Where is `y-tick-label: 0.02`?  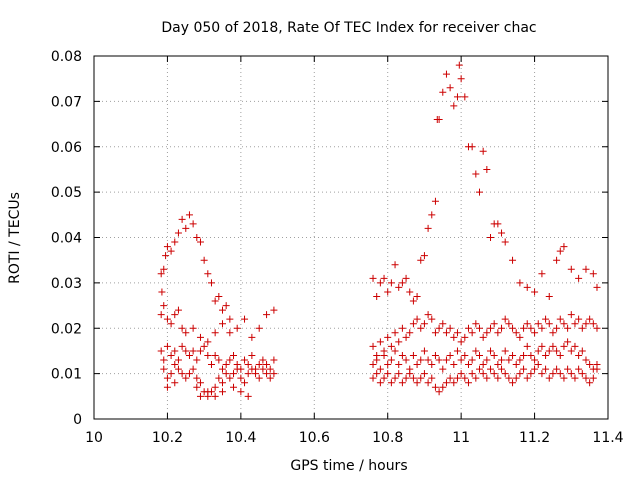 y-tick-label: 0.02 is located at coordinates (66, 329).